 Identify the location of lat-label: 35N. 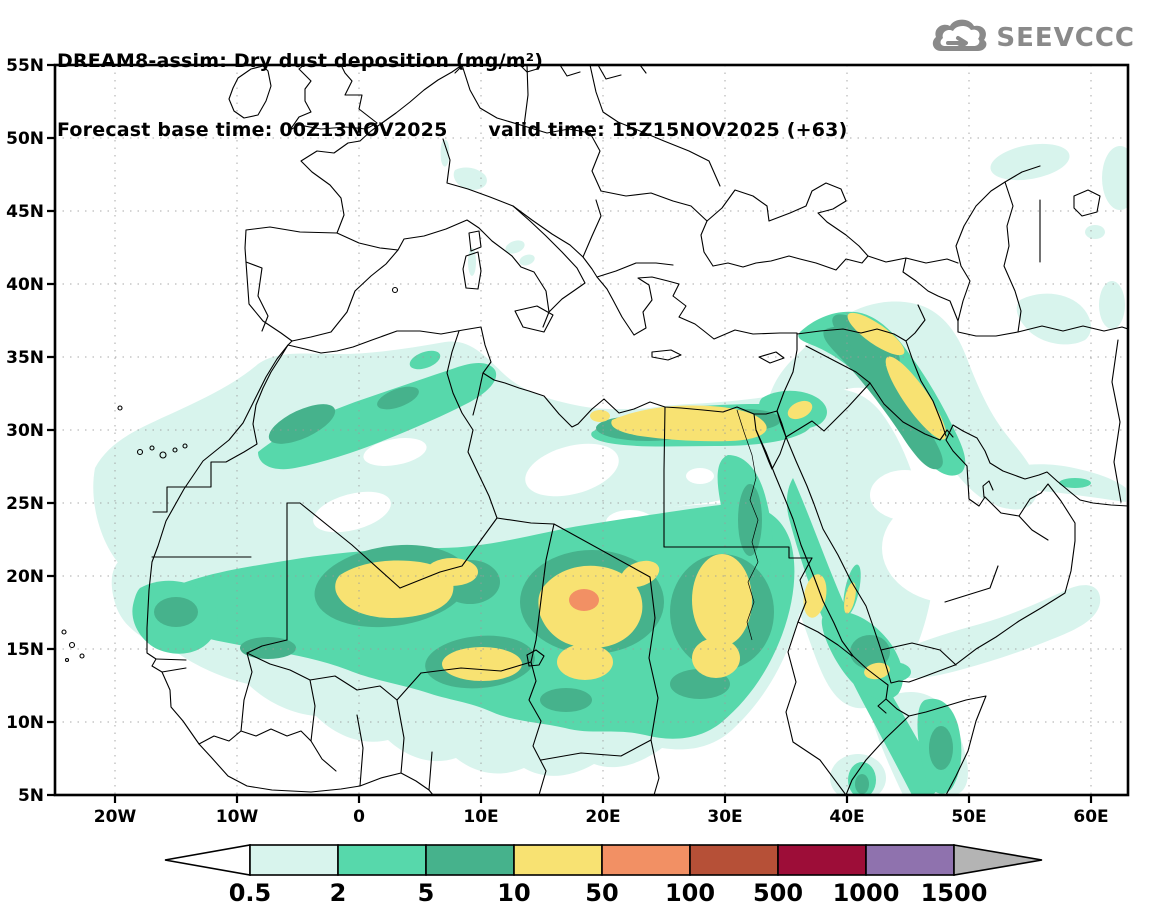
(25, 358).